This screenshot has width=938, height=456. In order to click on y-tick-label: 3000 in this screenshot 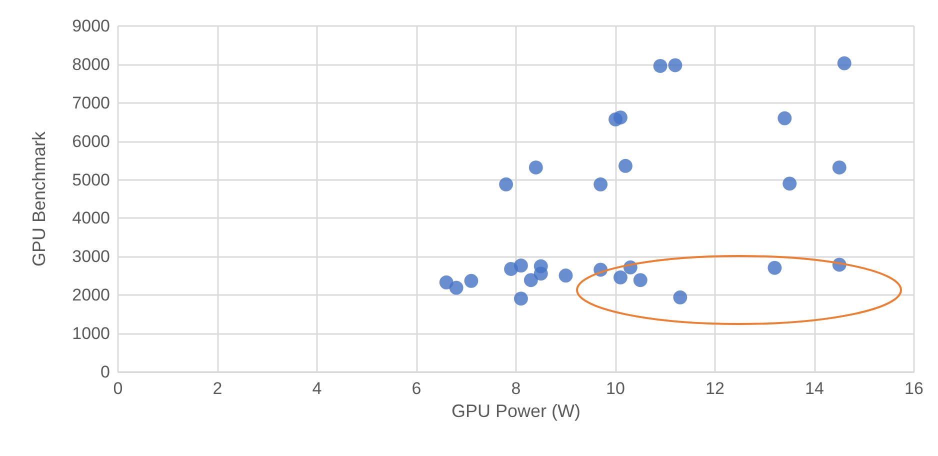, I will do `click(91, 256)`.